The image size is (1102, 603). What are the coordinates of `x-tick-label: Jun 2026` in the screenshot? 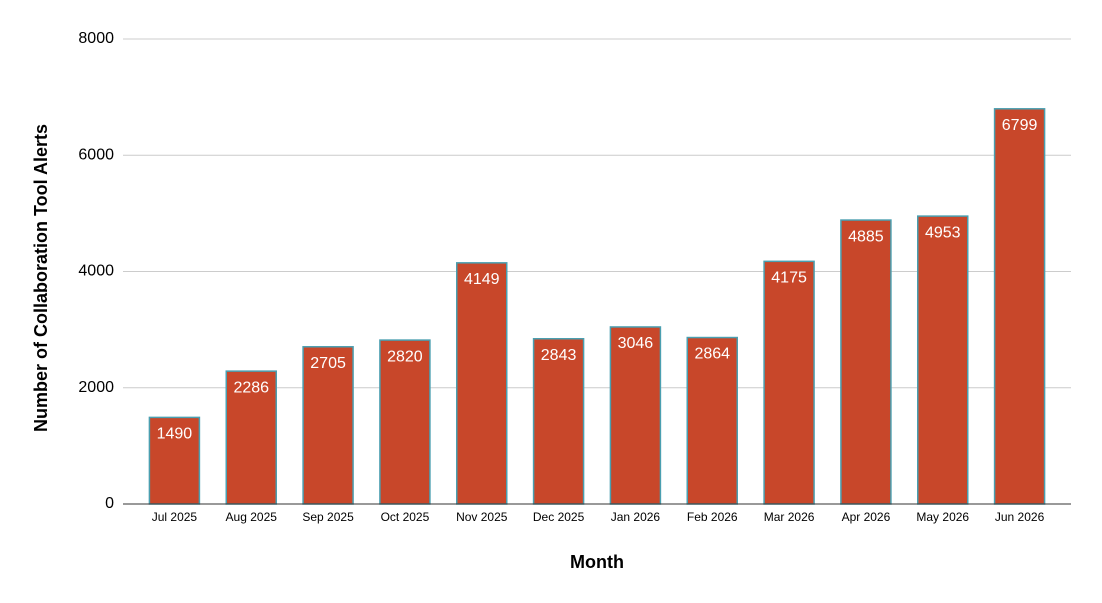 It's located at (1020, 517).